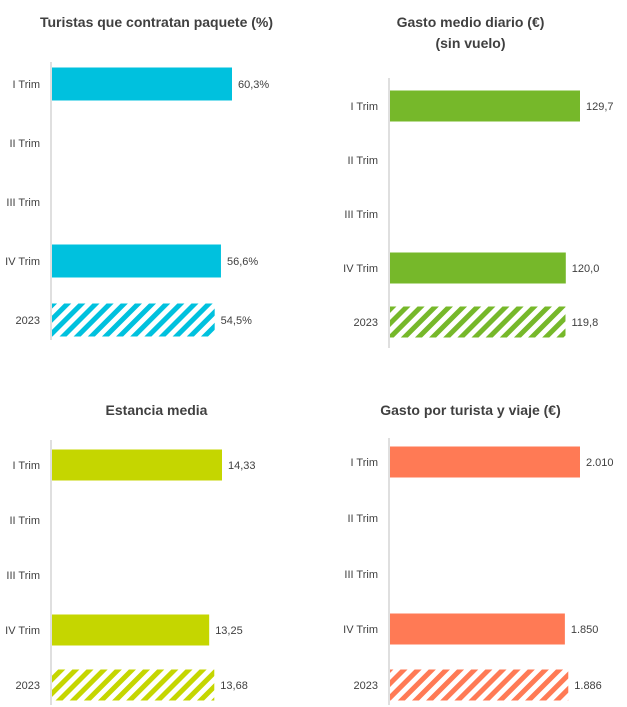  I want to click on value-label: 13,25, so click(229, 631).